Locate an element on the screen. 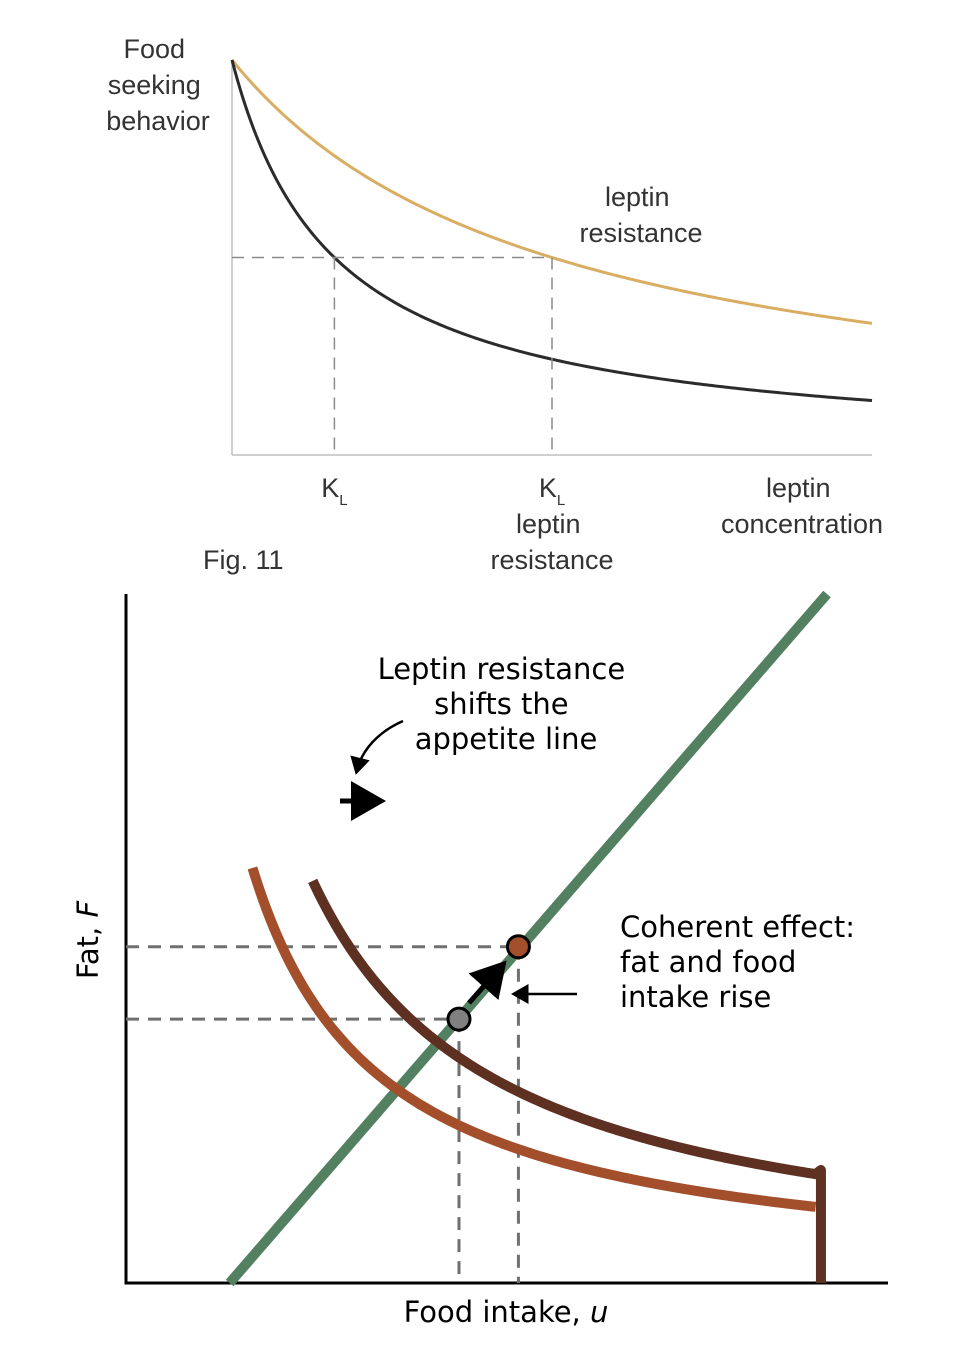  series-label-leptin-resistance: leptin resistance is located at coordinates (640, 215).